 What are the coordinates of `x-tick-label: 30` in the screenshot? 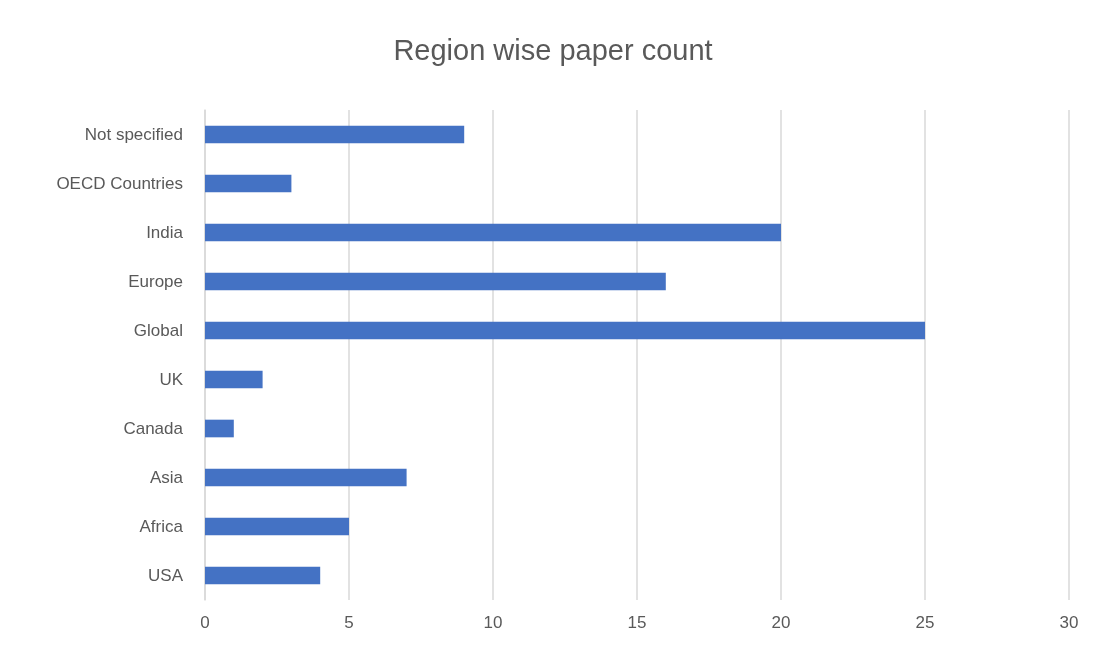 It's located at (1069, 622).